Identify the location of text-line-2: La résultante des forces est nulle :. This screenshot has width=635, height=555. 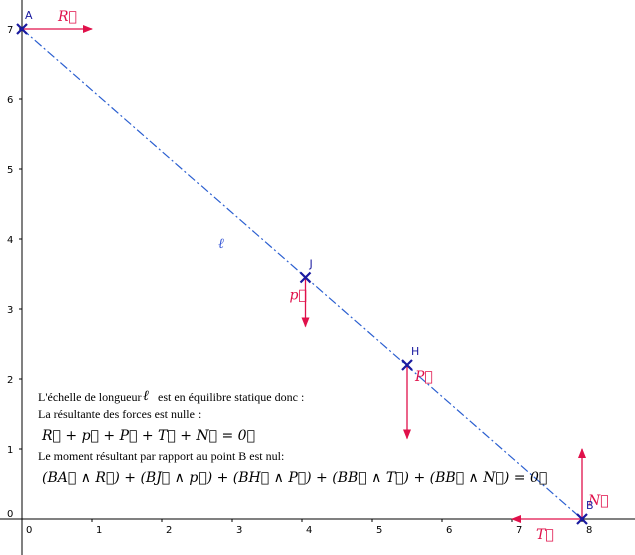
(119, 414).